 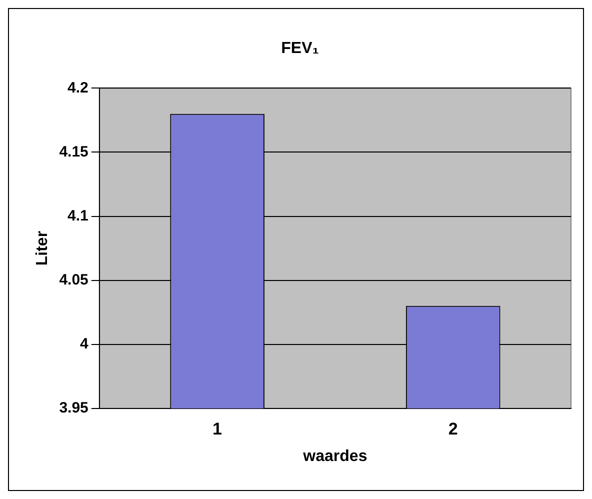 I want to click on y-tick-label: 3.95, so click(x=73, y=408).